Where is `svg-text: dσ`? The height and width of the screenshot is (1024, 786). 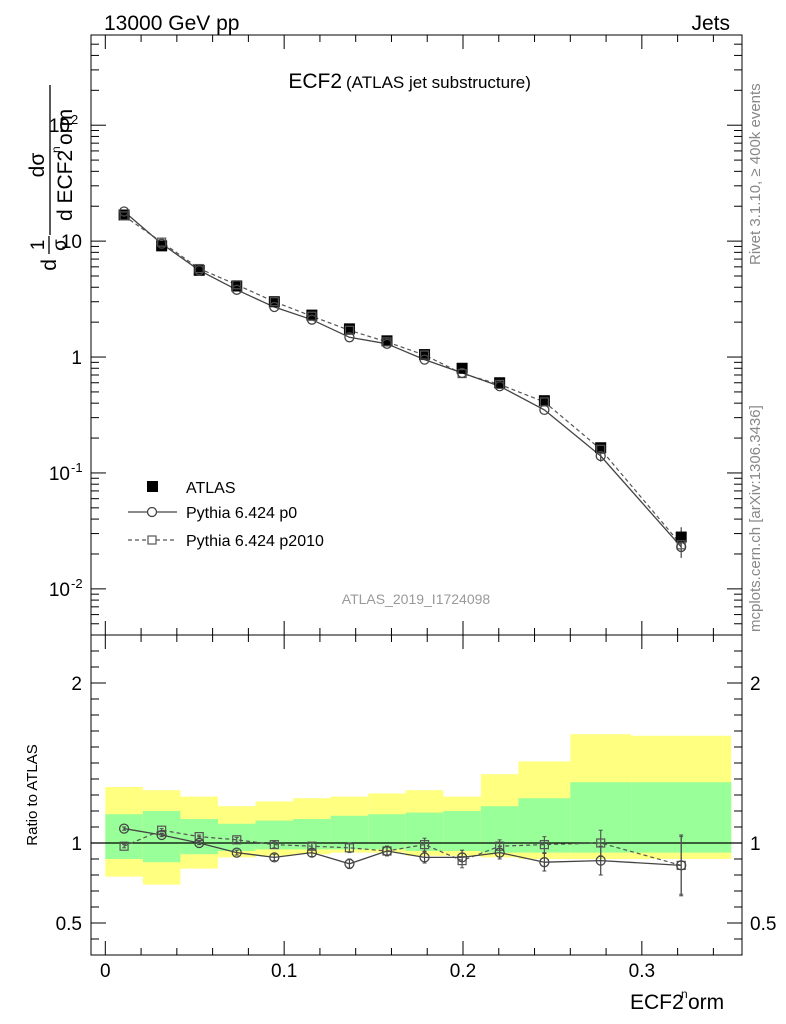 svg-text: dσ is located at coordinates (37, 165).